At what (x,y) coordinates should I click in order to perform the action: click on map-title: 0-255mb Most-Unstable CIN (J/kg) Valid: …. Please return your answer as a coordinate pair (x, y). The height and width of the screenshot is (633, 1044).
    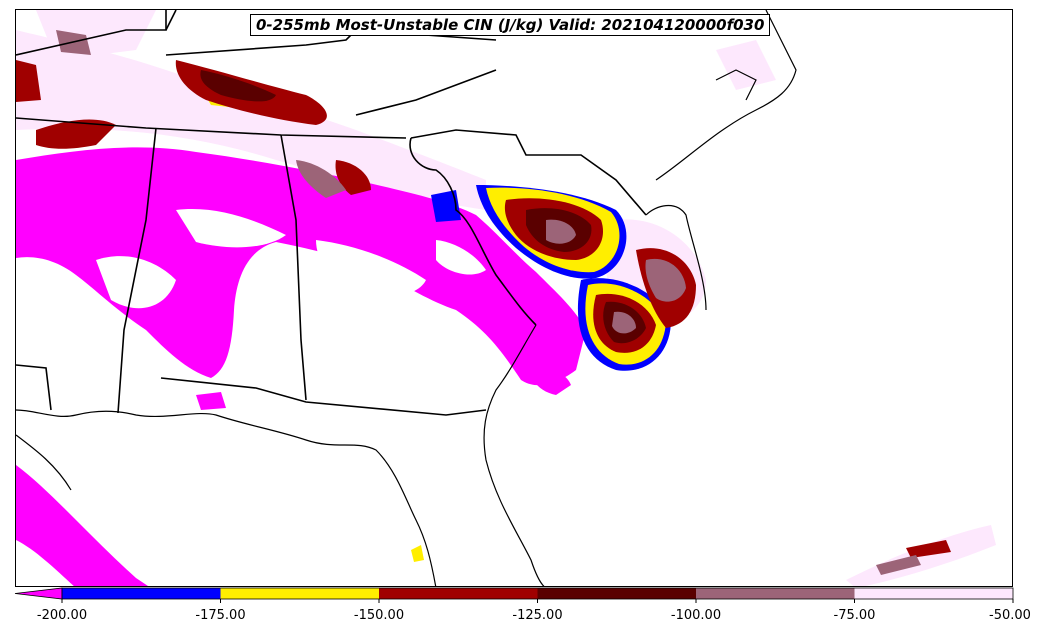
    Looking at the image, I should click on (510, 25).